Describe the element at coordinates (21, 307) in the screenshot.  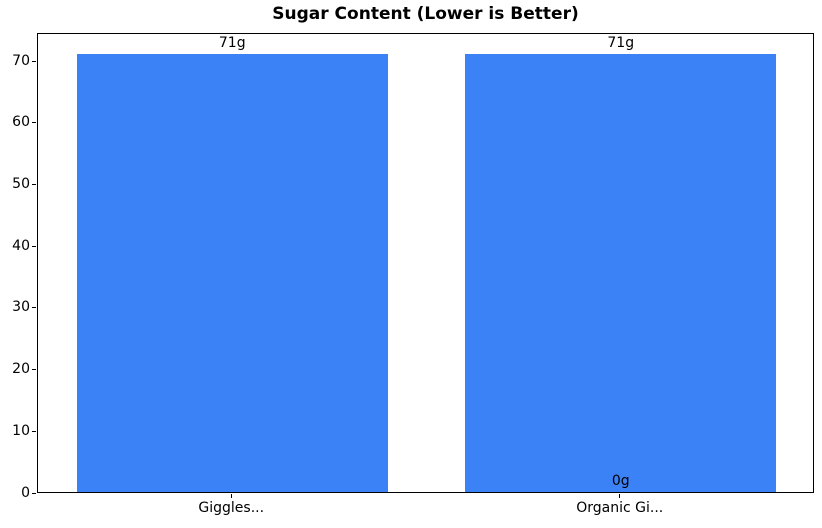
I see `y-tick-label: 30` at that location.